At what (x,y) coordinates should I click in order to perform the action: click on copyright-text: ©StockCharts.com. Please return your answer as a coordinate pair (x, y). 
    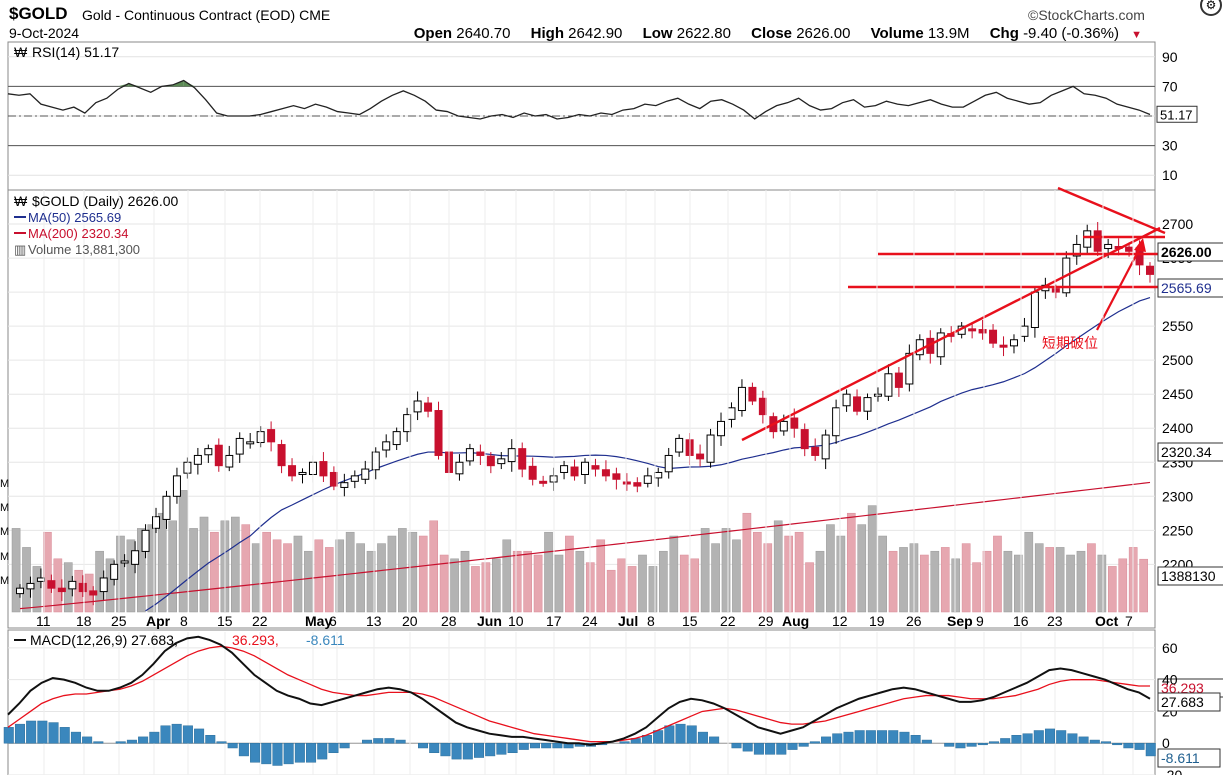
    Looking at the image, I should click on (1086, 15).